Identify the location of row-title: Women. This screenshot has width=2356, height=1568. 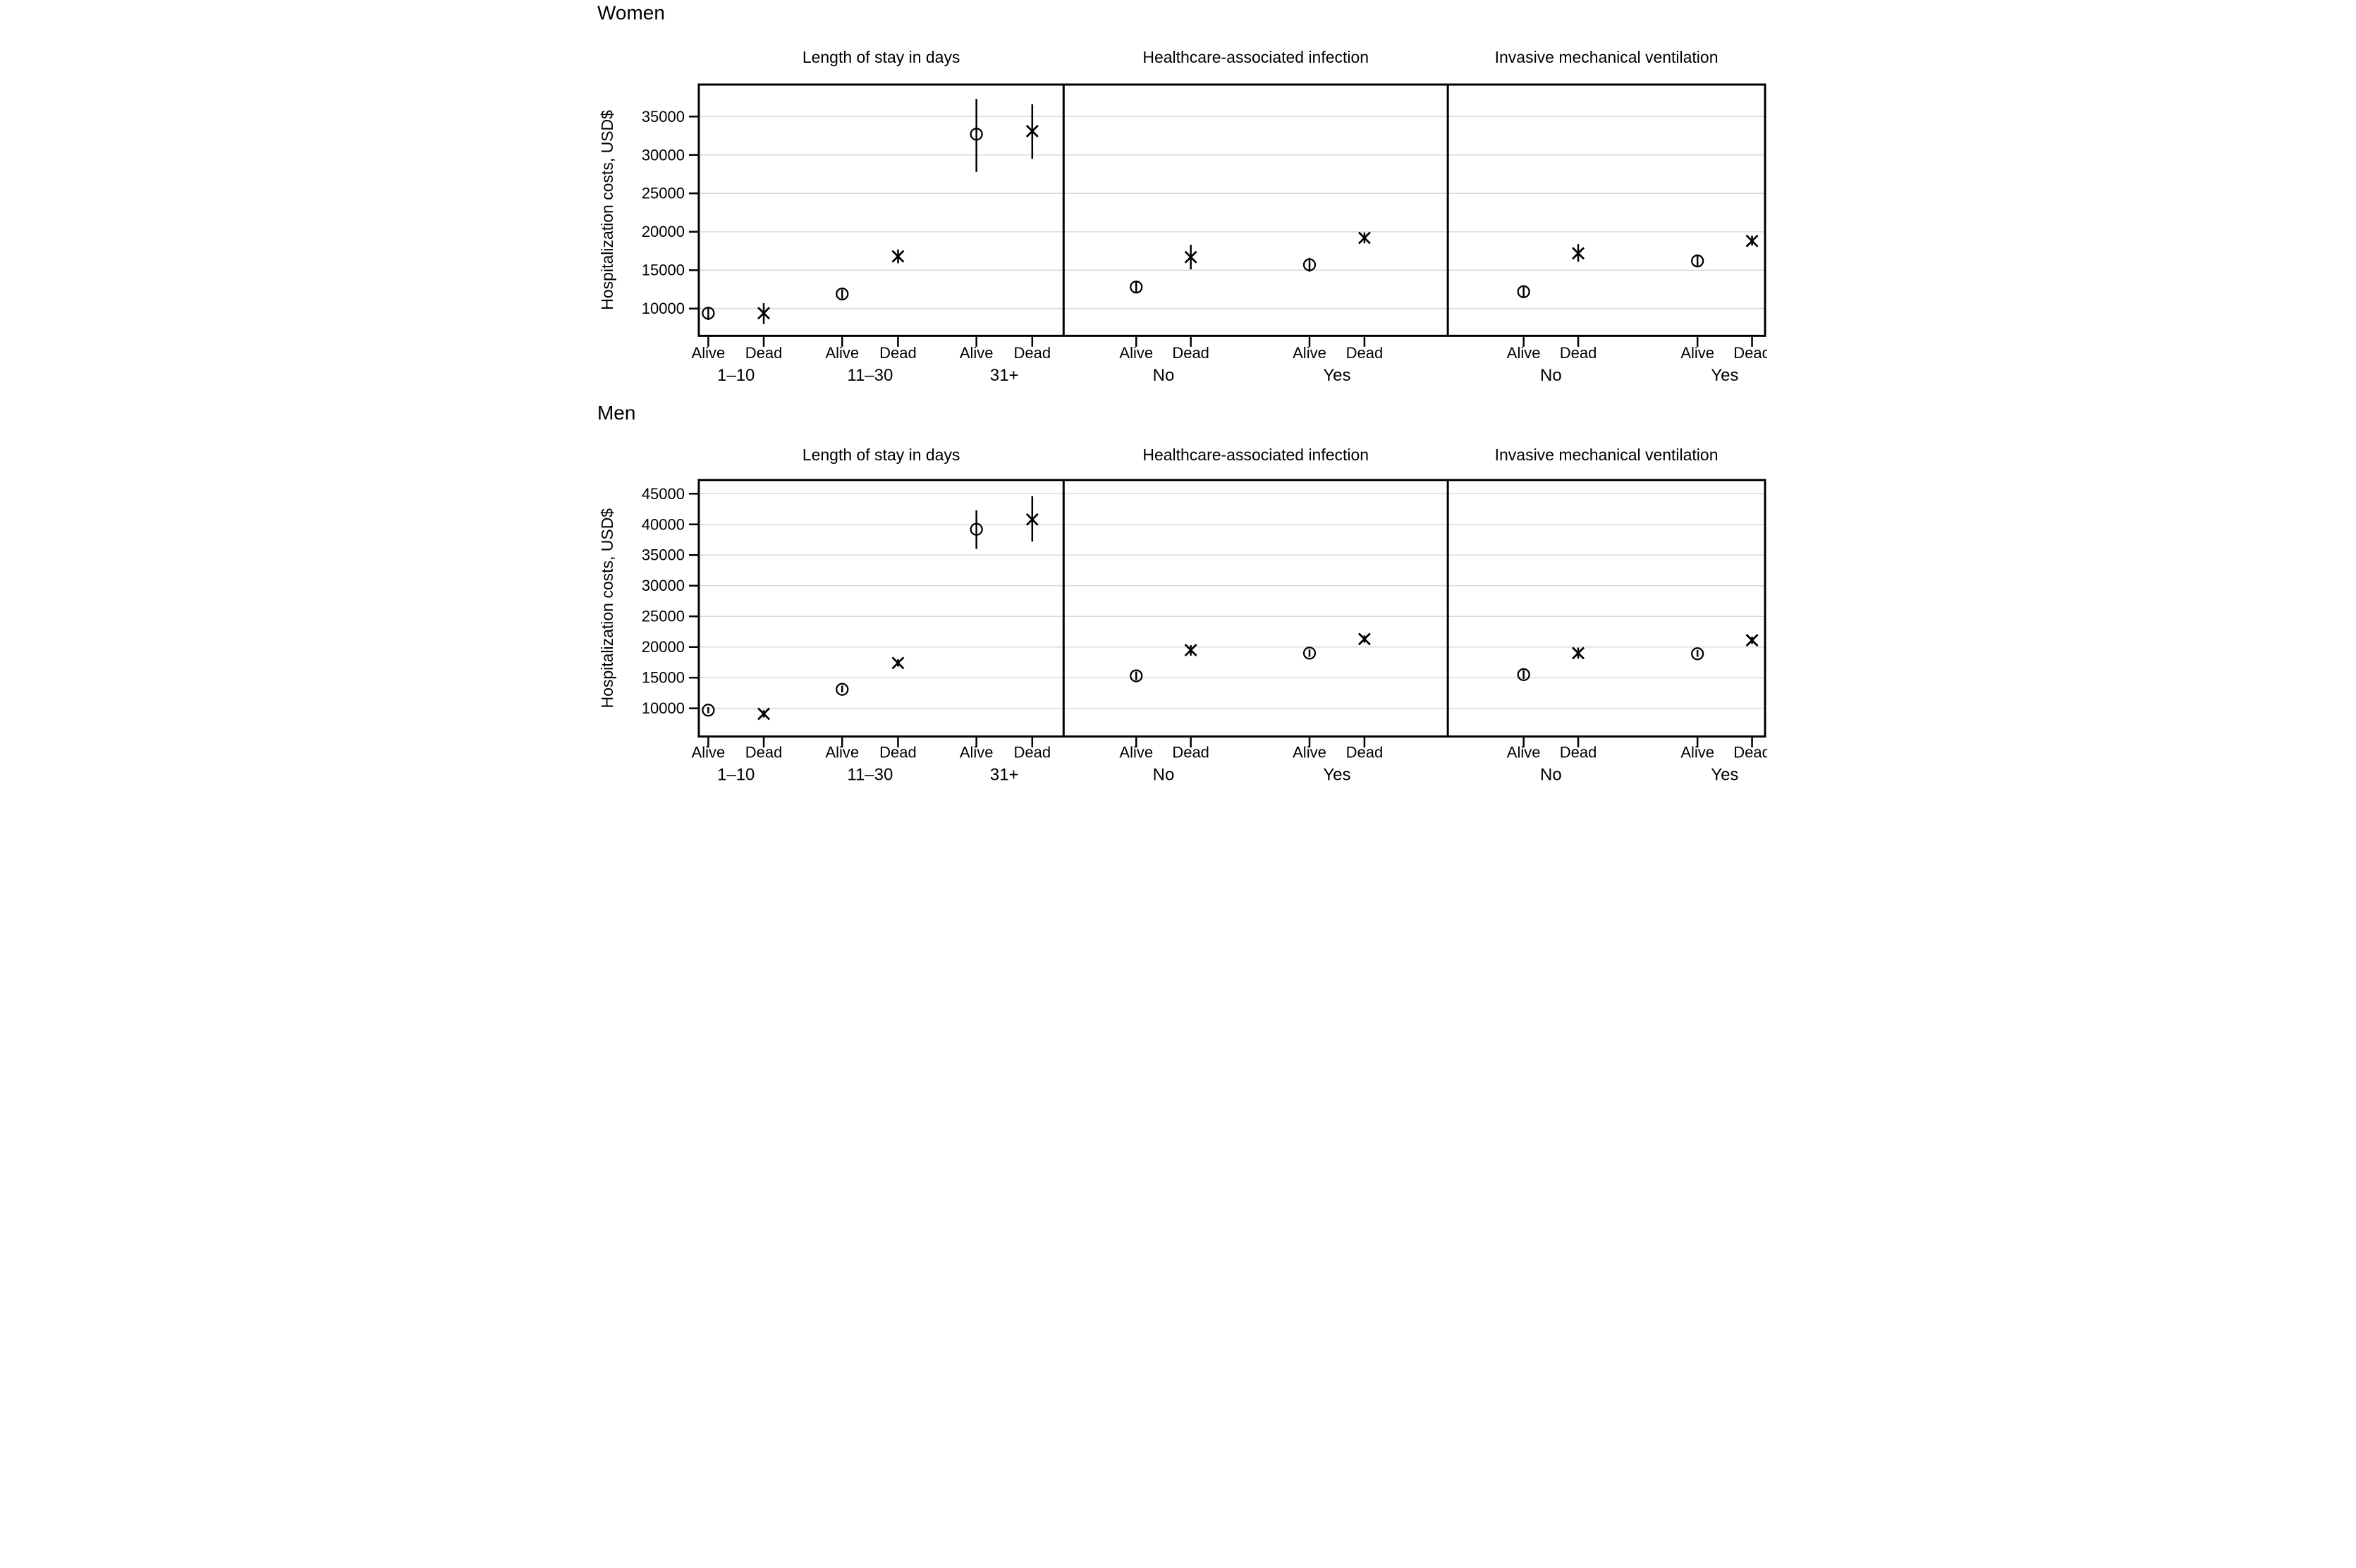
(631, 12).